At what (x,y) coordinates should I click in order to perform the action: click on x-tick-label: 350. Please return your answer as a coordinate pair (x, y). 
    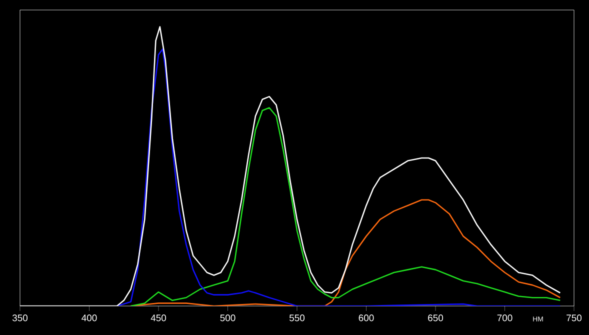
    Looking at the image, I should click on (20, 318).